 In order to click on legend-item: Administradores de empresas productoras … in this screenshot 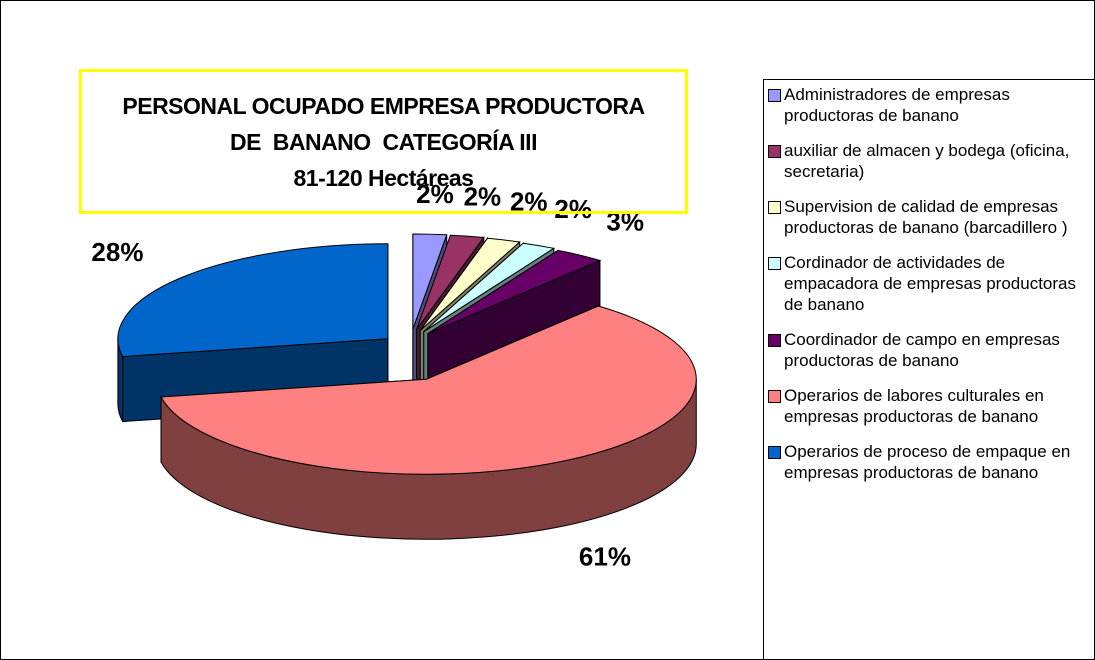, I will do `click(931, 105)`.